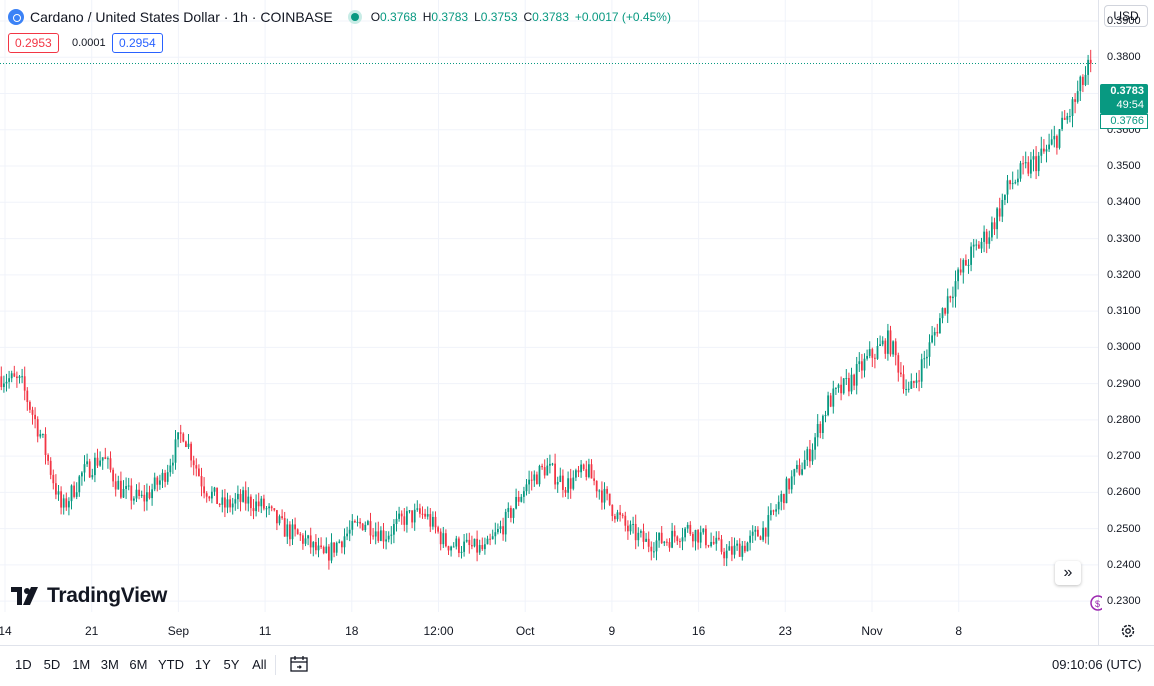 The width and height of the screenshot is (1154, 686). Describe the element at coordinates (299, 664) in the screenshot. I see `calendar-icon` at that location.